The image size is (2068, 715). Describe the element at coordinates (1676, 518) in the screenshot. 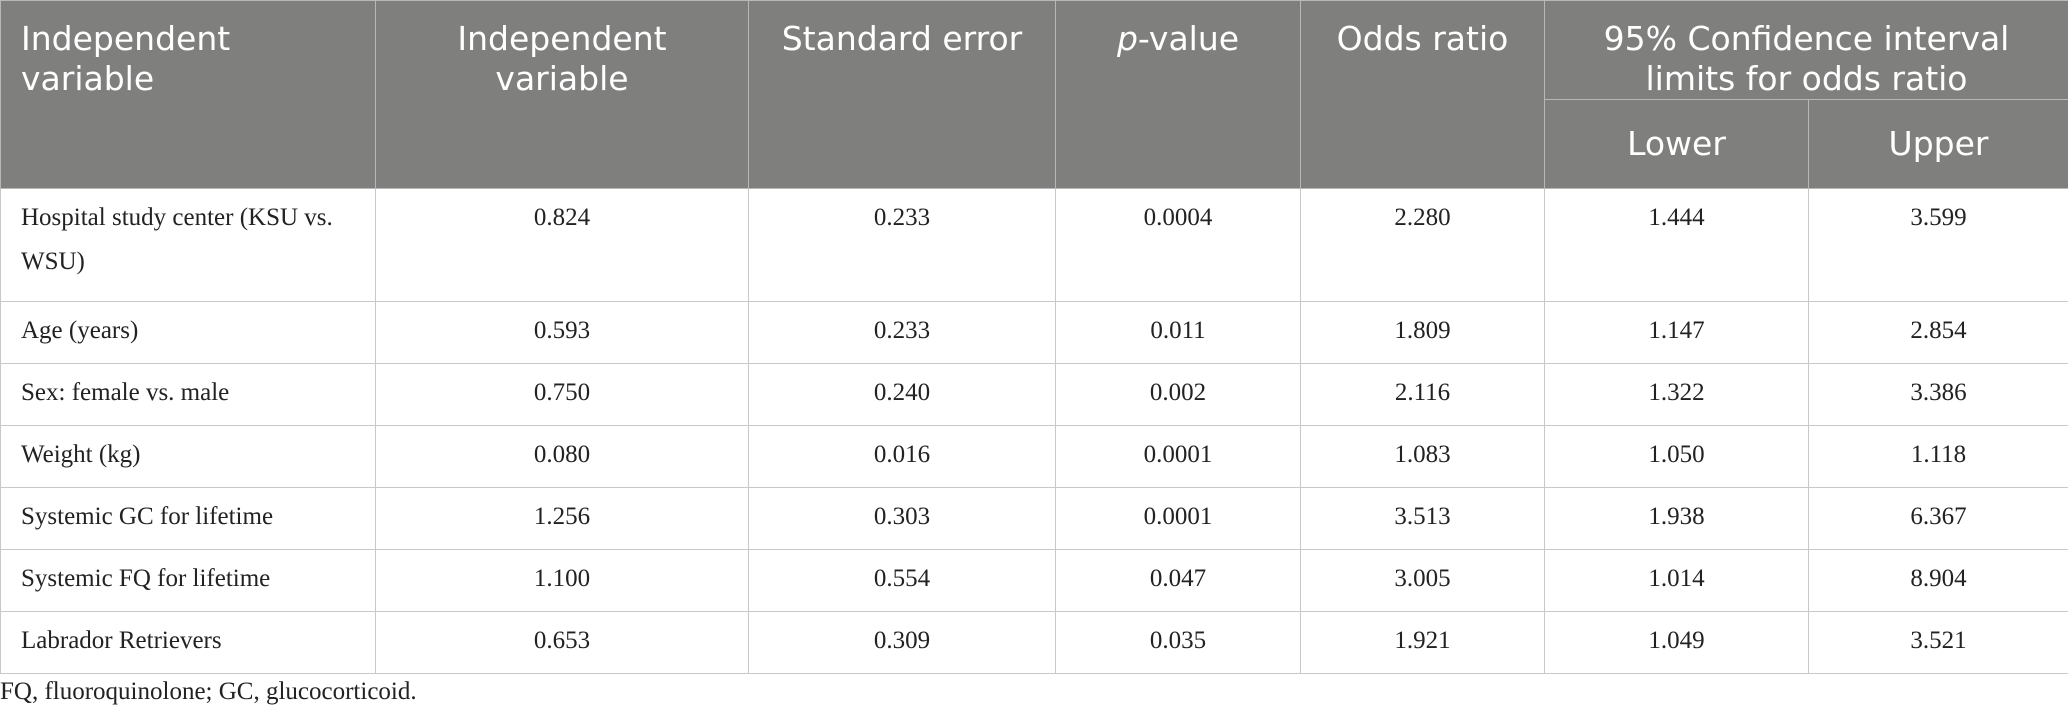

I see `table-cell: 1.938` at that location.